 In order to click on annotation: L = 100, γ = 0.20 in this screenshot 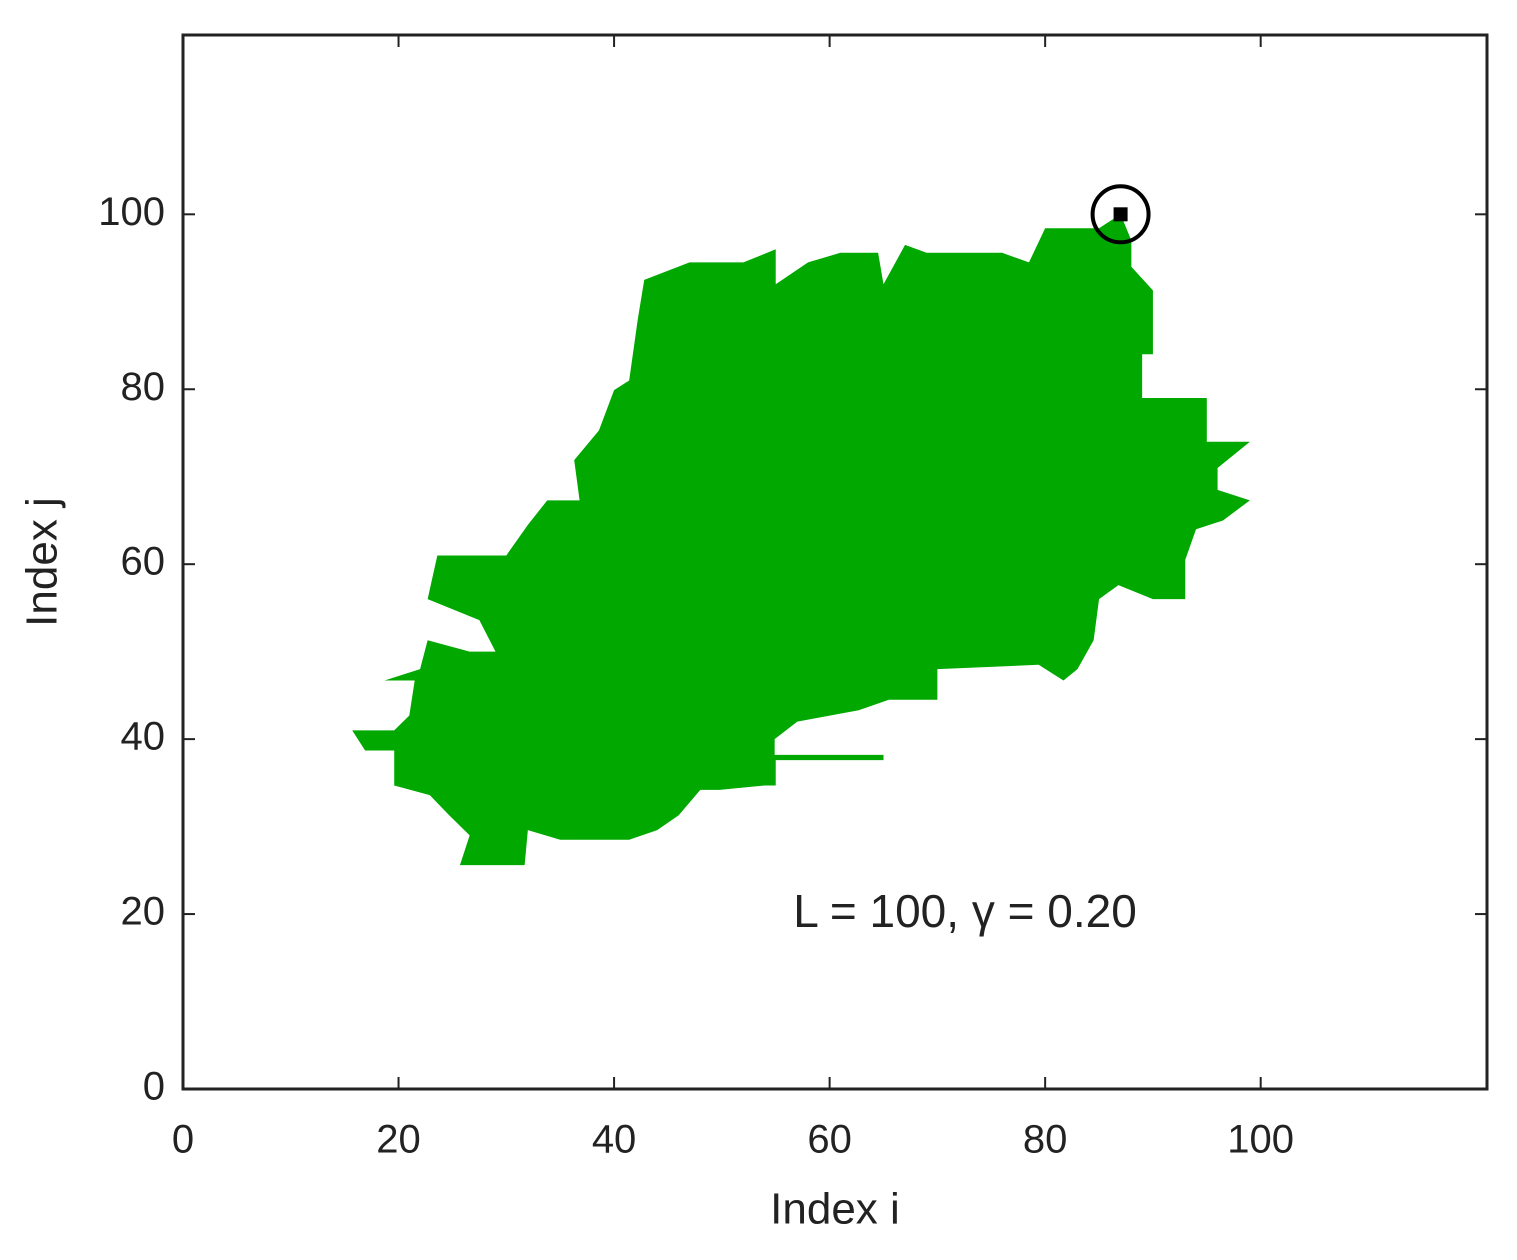, I will do `click(965, 911)`.